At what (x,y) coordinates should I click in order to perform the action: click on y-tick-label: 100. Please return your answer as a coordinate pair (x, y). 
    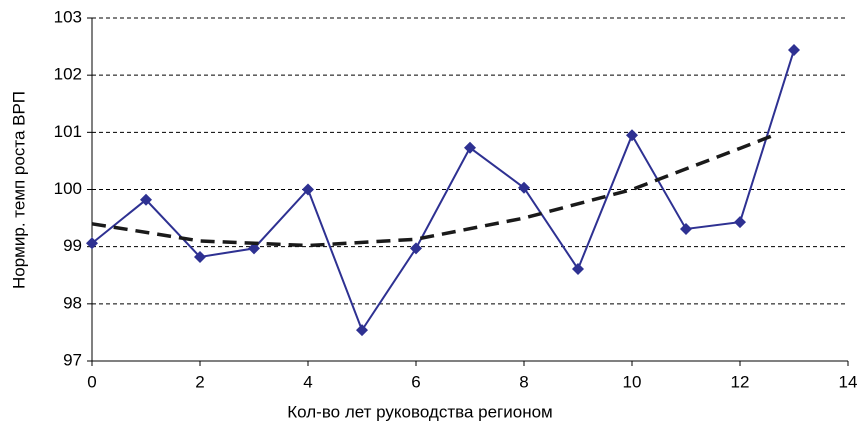
    Looking at the image, I should click on (68, 188).